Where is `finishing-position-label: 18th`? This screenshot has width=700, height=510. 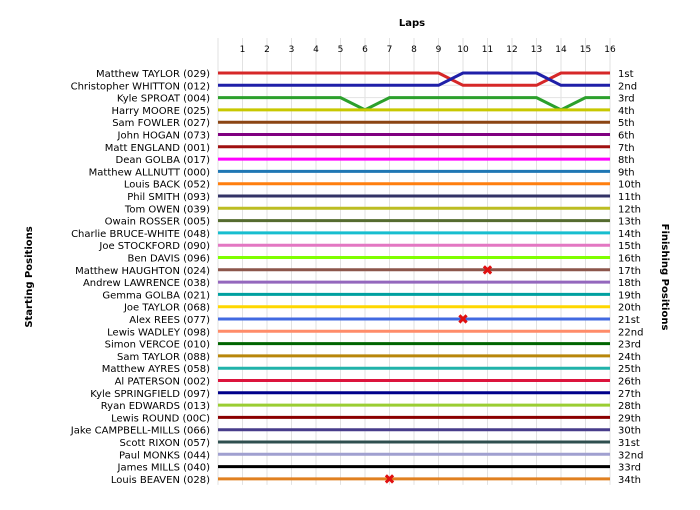
finishing-position-label: 18th is located at coordinates (629, 283).